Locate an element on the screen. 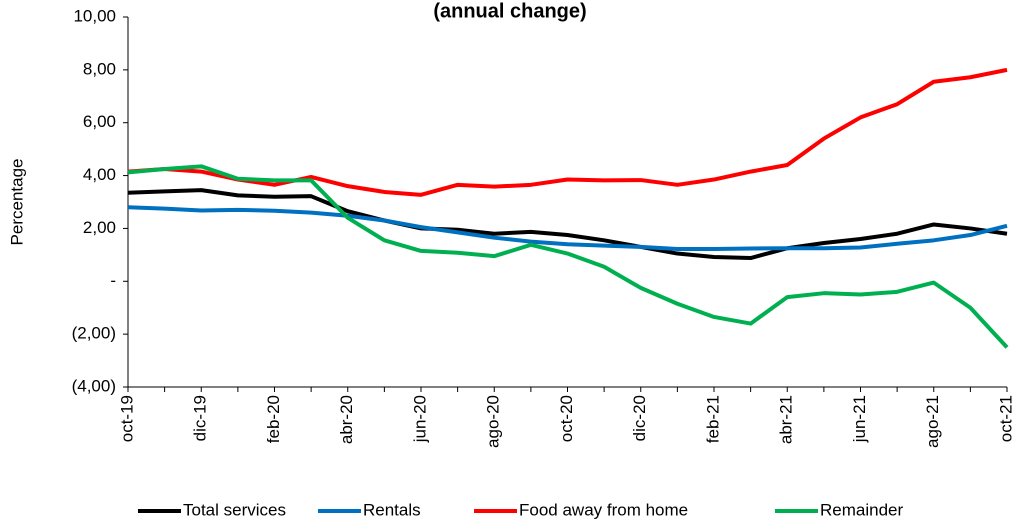  x-tick-label: dic-19 is located at coordinates (200, 418).